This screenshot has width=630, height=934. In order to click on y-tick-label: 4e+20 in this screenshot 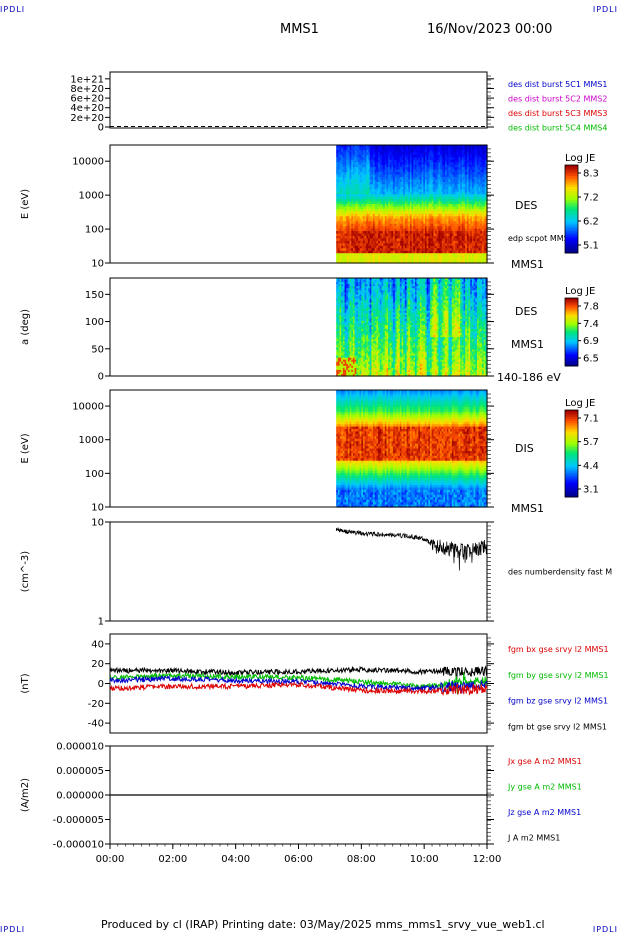, I will do `click(87, 108)`.